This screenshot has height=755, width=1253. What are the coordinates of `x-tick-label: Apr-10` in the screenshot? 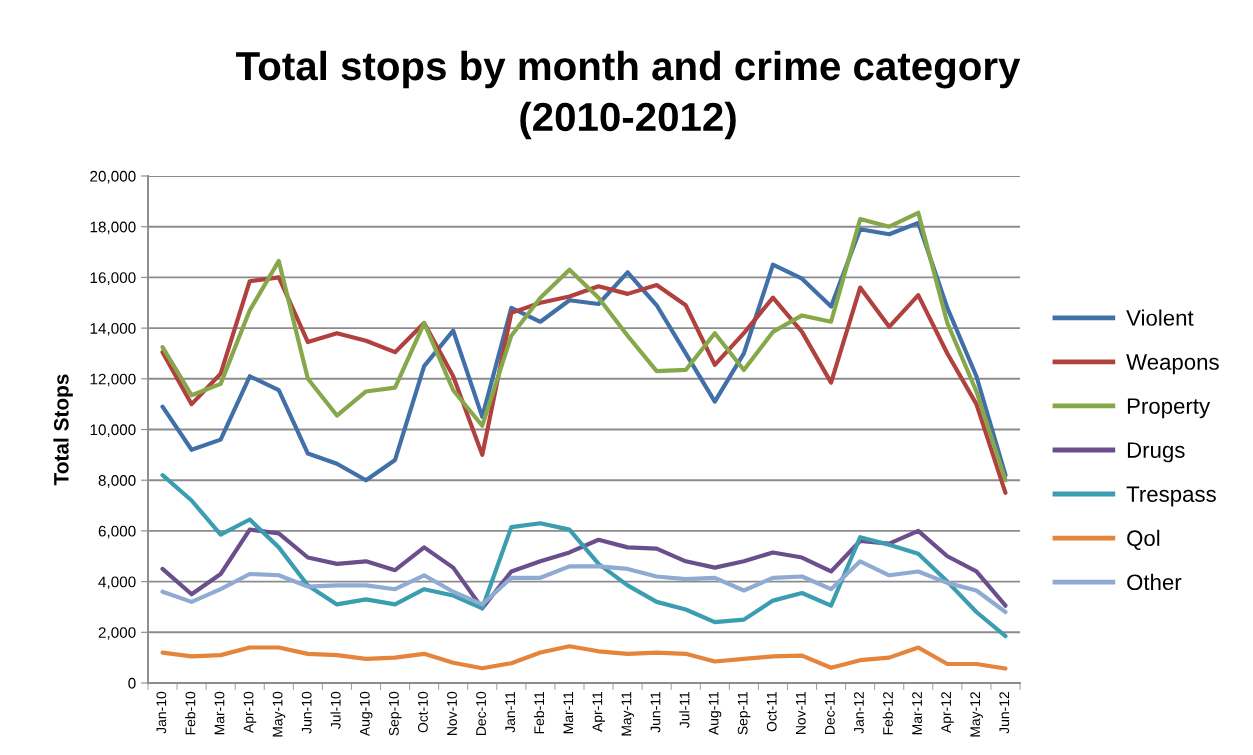 It's located at (250, 712).